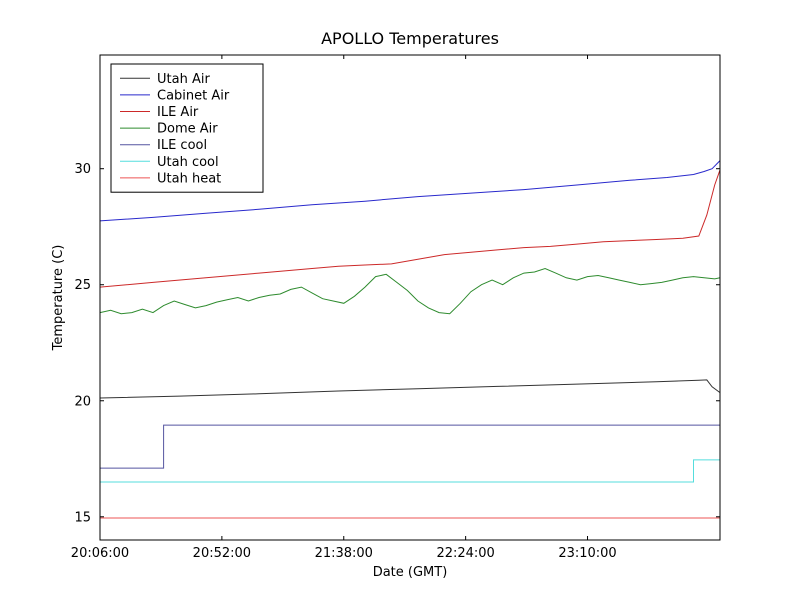  I want to click on series-line-dome-air, so click(410, 291).